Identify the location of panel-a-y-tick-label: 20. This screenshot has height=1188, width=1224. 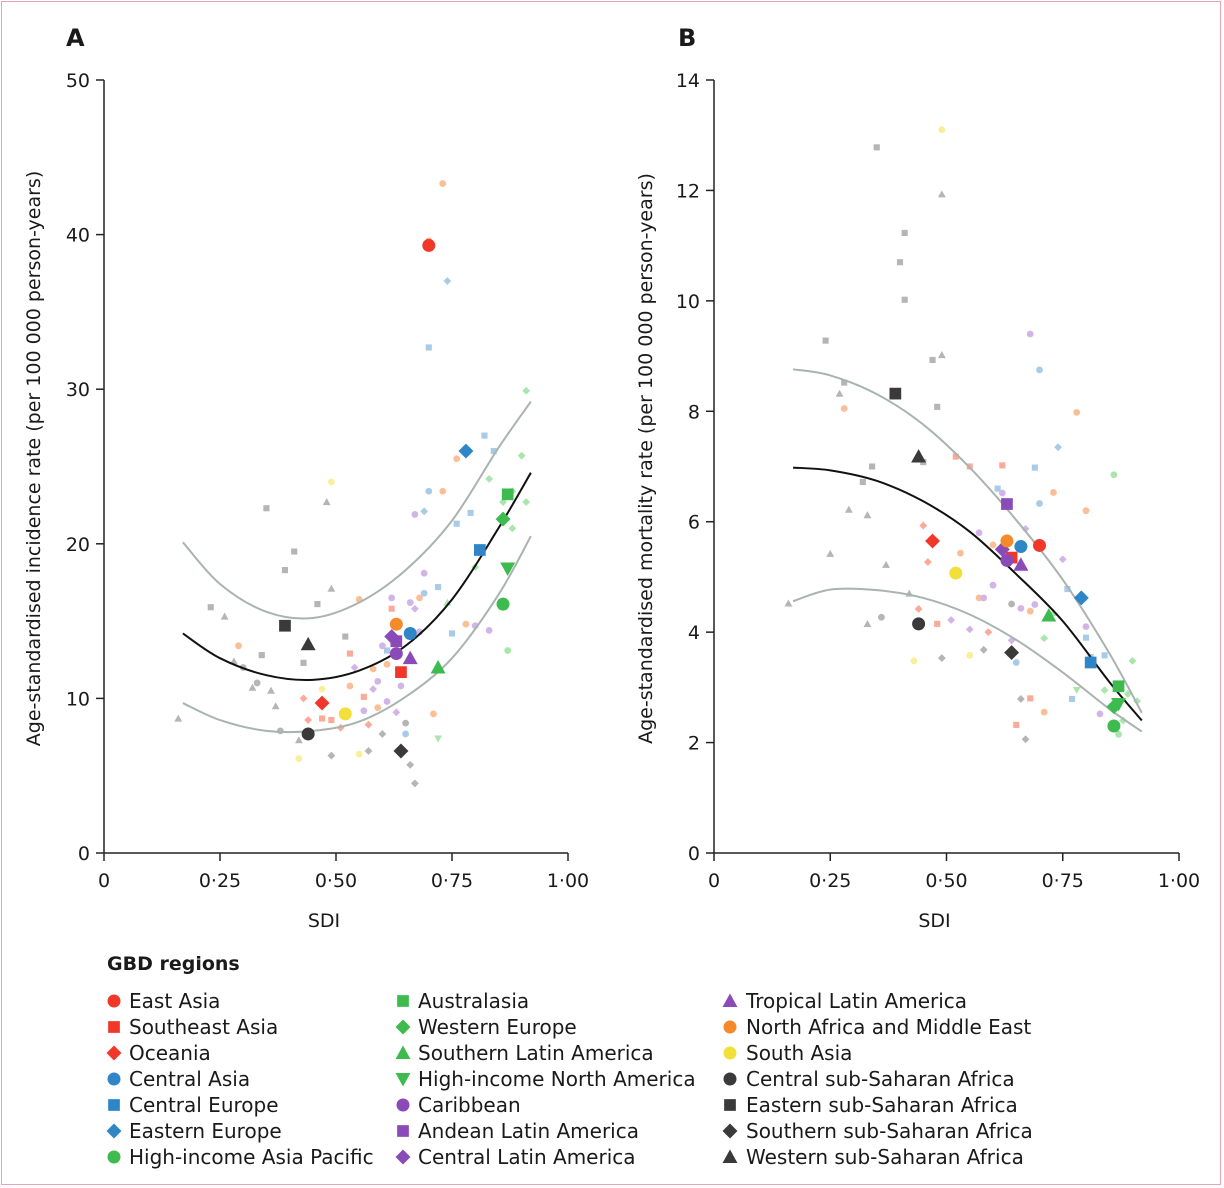
(78, 545).